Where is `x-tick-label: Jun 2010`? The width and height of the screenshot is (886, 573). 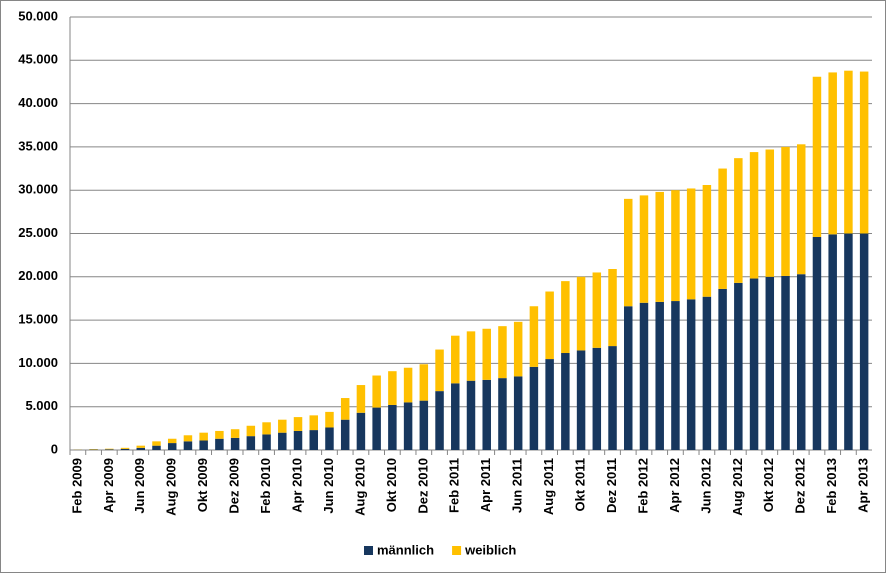
x-tick-label: Jun 2010 is located at coordinates (328, 486).